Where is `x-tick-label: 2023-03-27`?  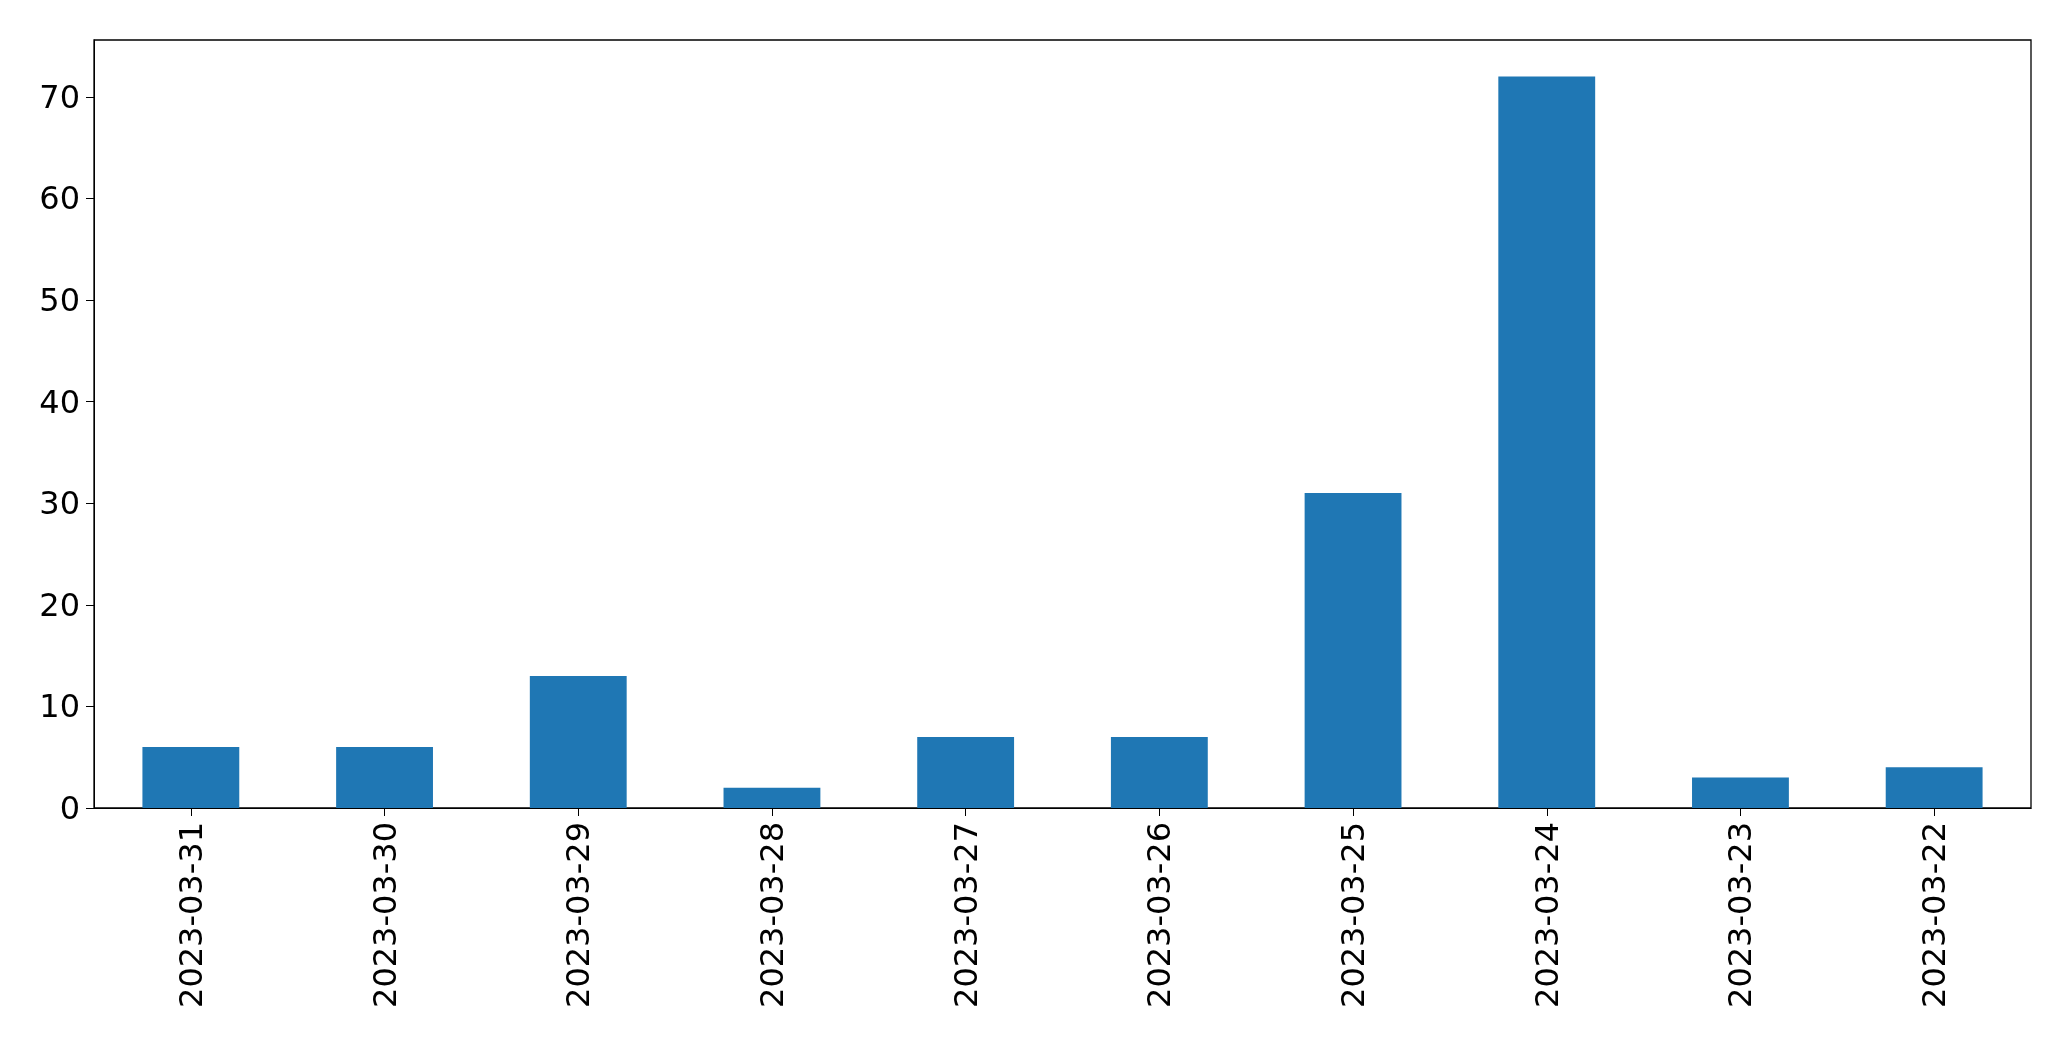 x-tick-label: 2023-03-27 is located at coordinates (965, 915).